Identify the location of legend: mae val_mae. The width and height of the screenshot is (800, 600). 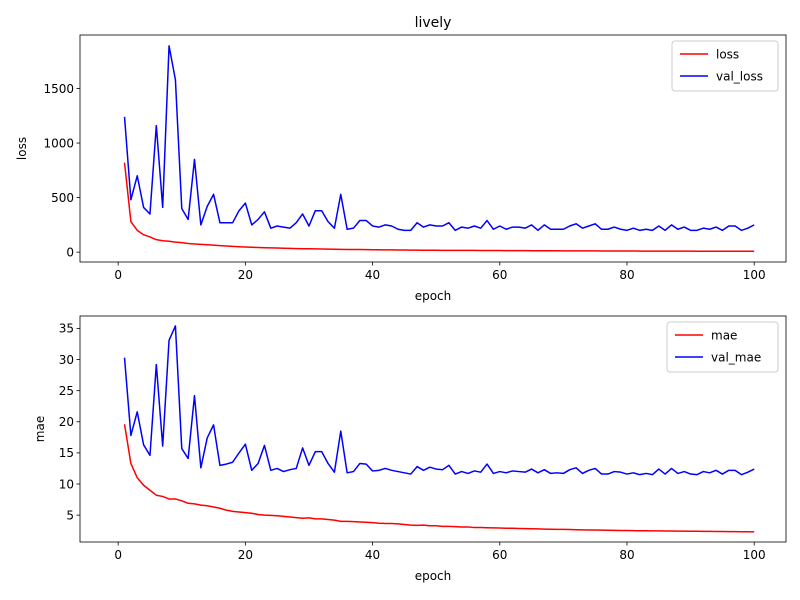
(722, 347).